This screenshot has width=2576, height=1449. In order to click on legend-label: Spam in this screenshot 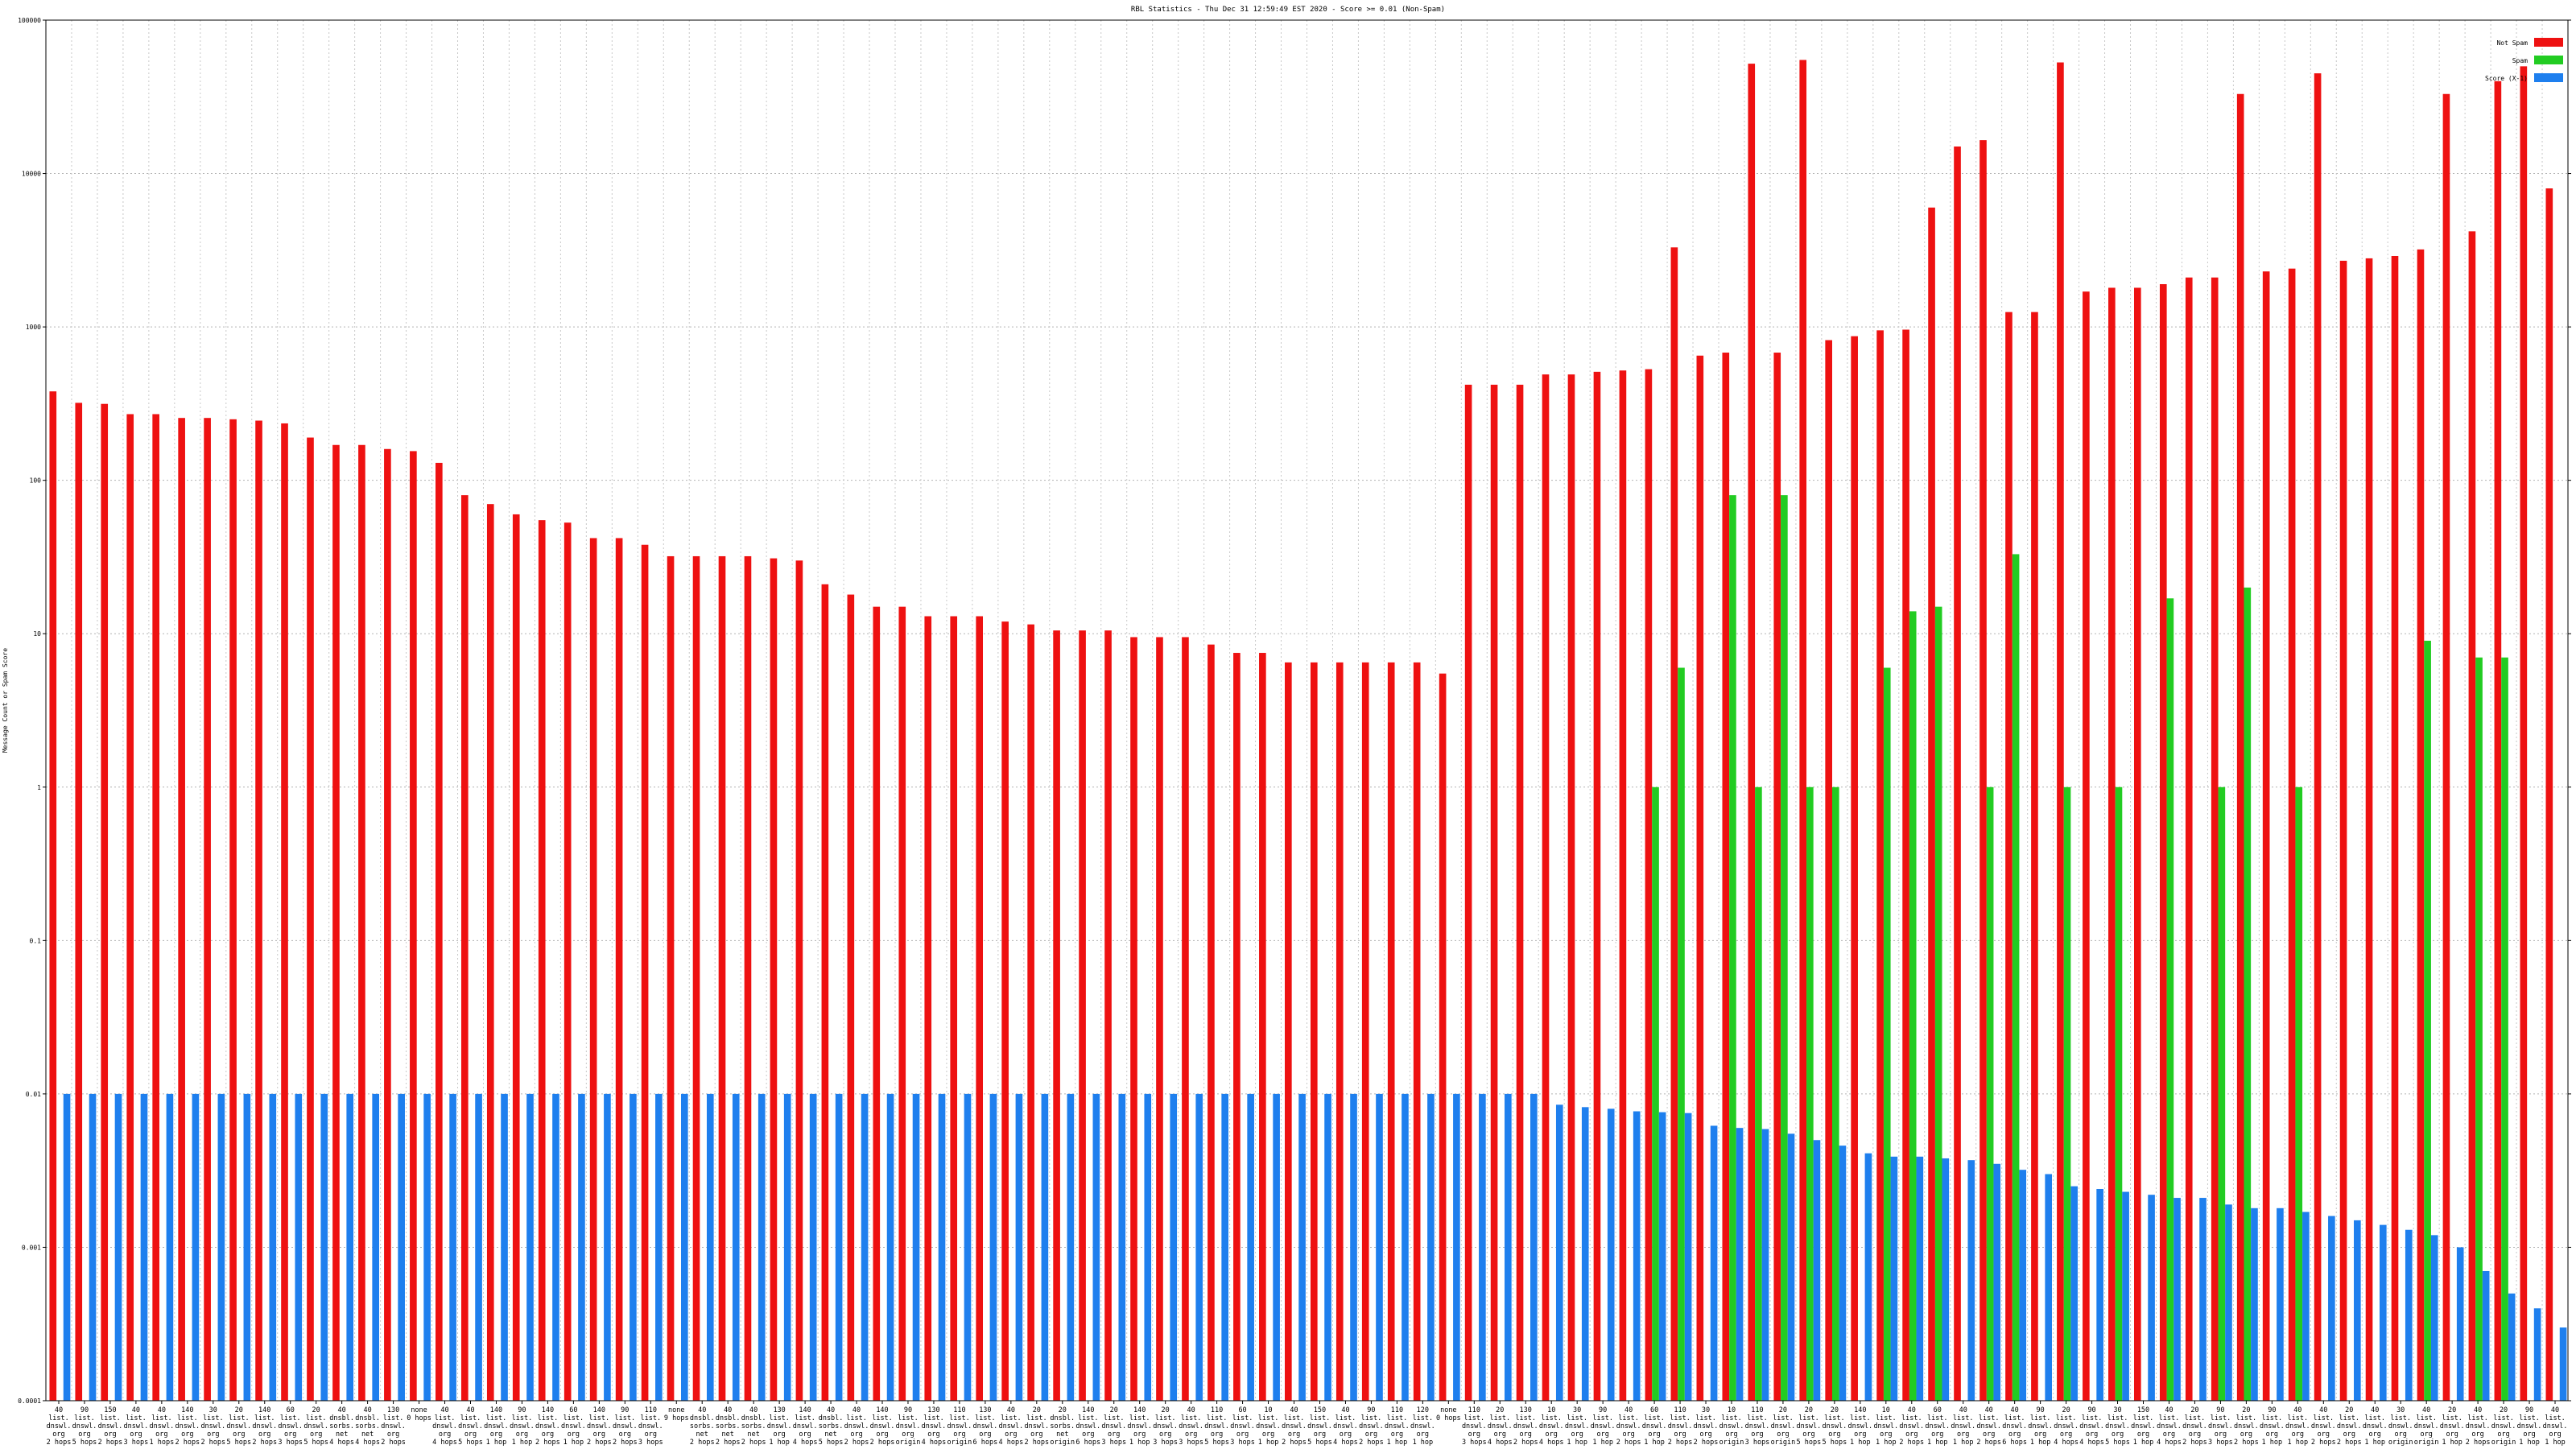, I will do `click(2520, 60)`.